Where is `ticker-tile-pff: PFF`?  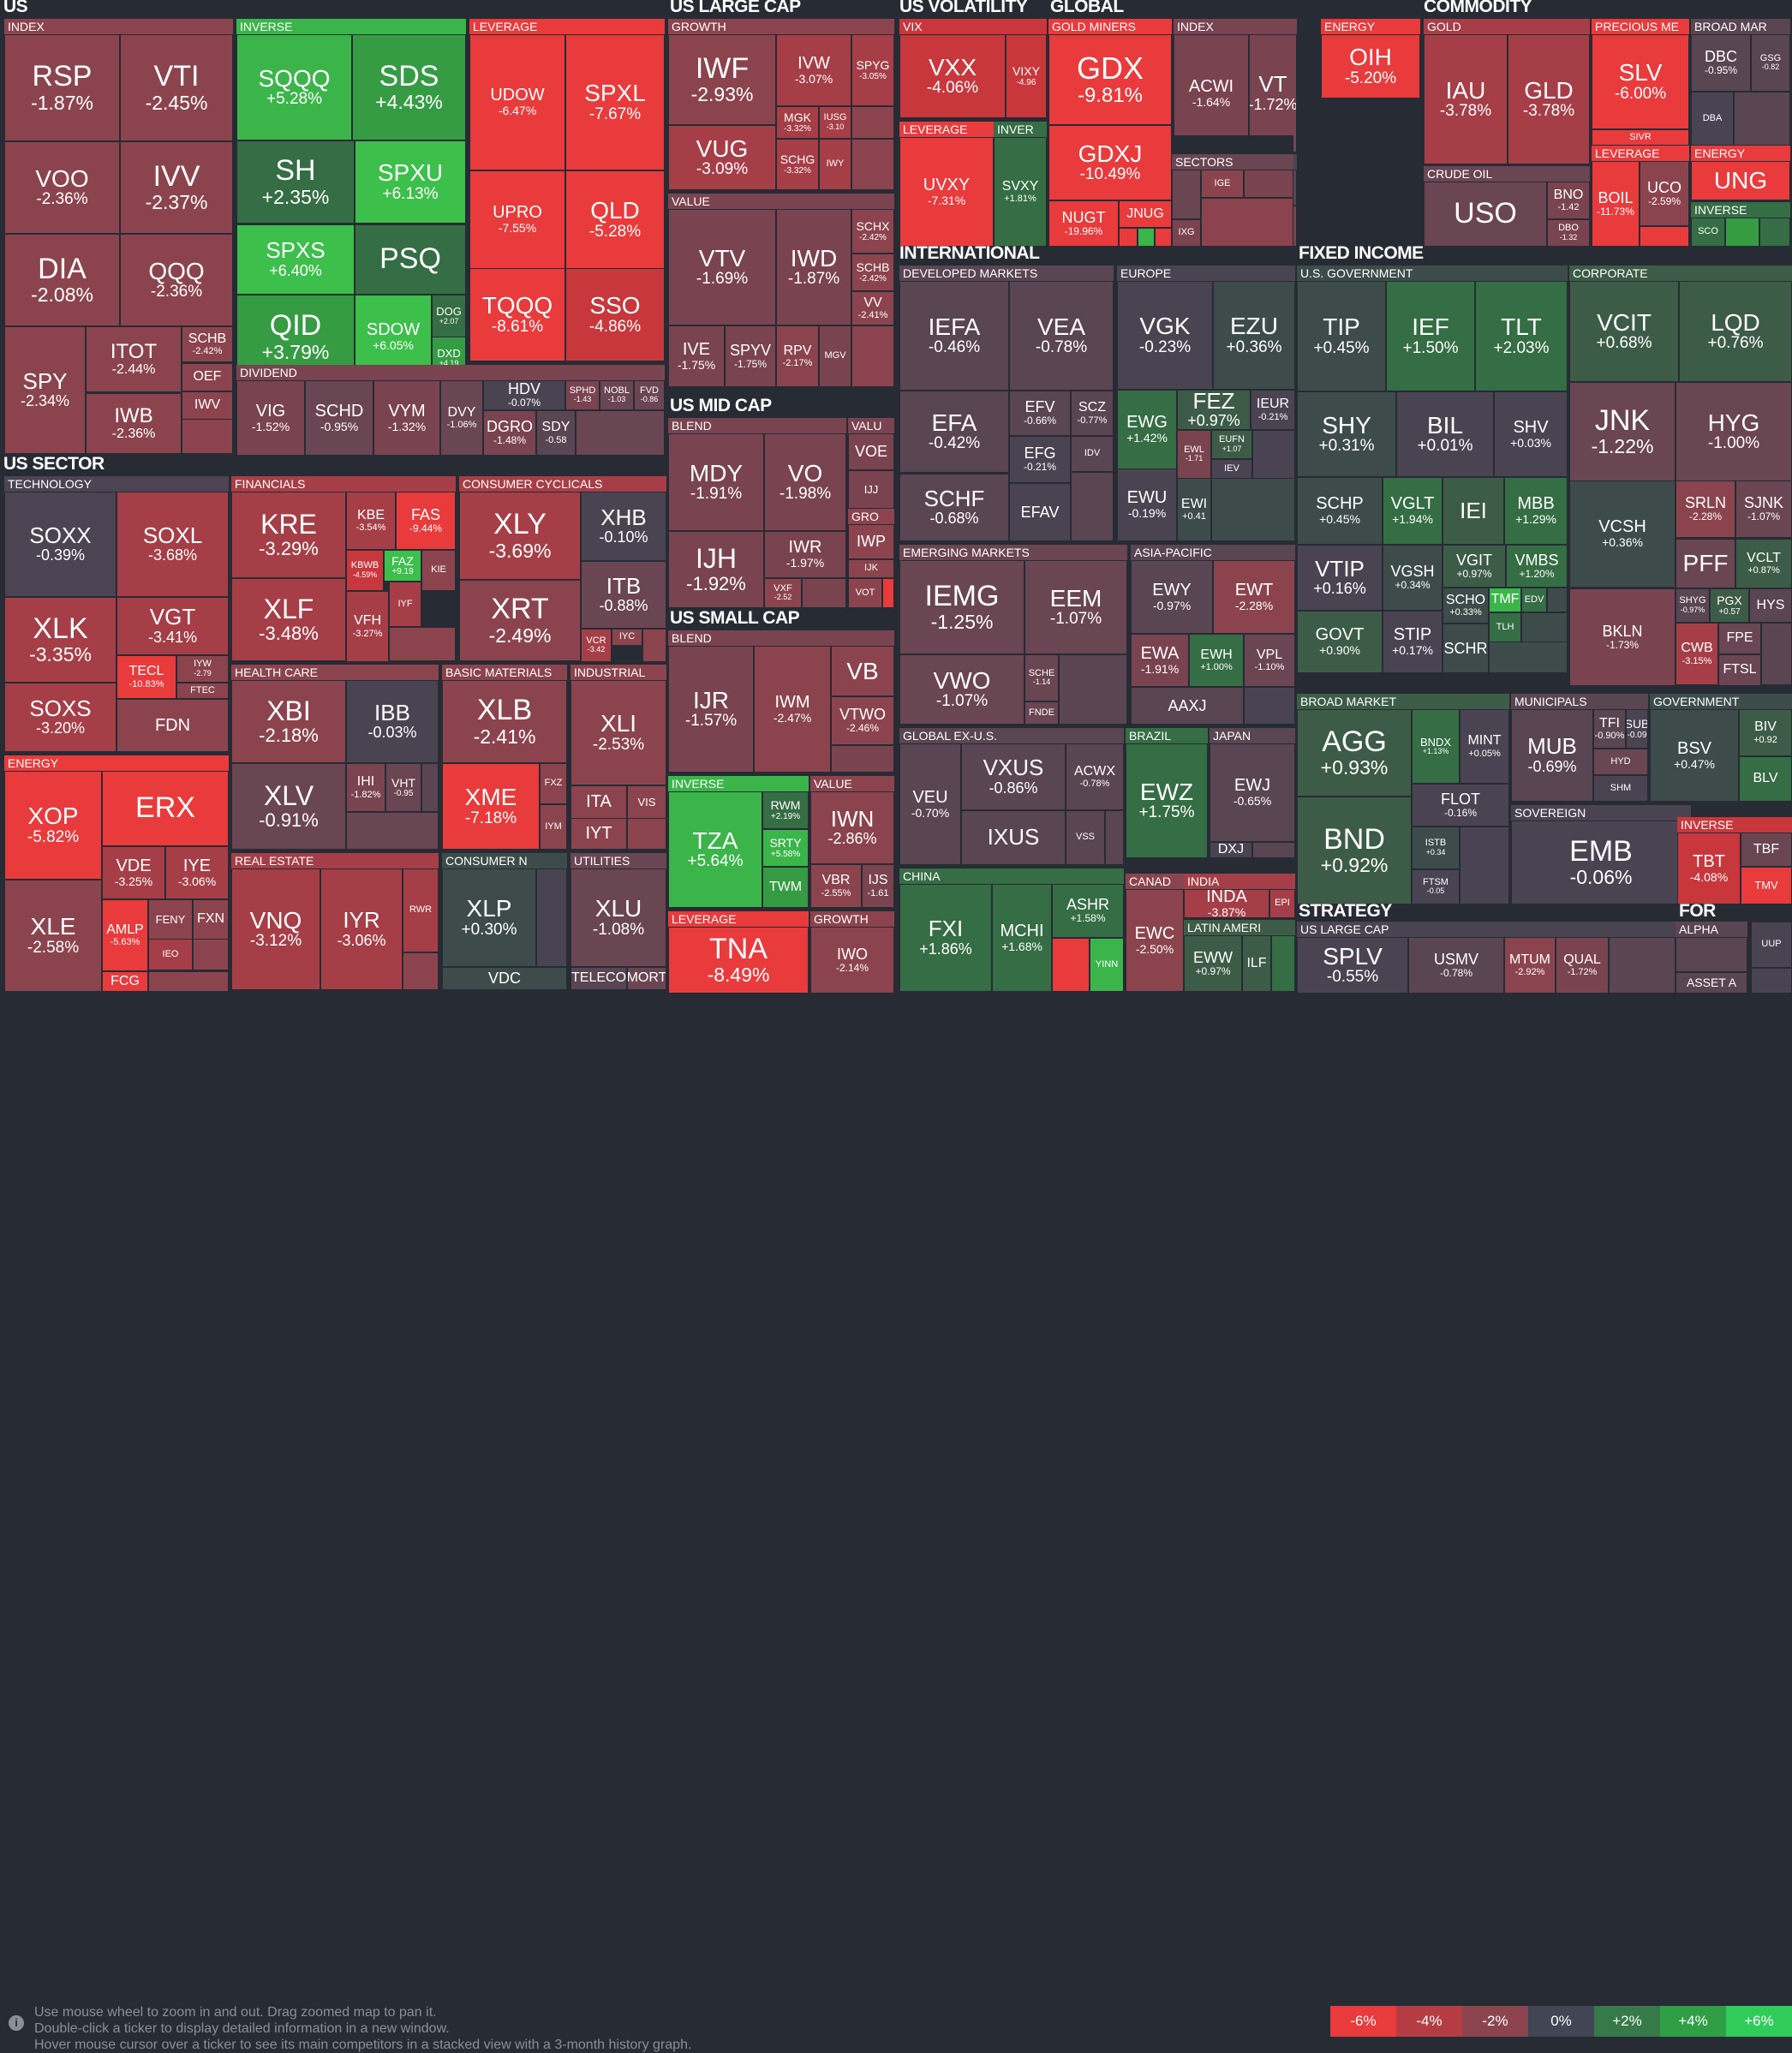
ticker-tile-pff: PFF is located at coordinates (1705, 564).